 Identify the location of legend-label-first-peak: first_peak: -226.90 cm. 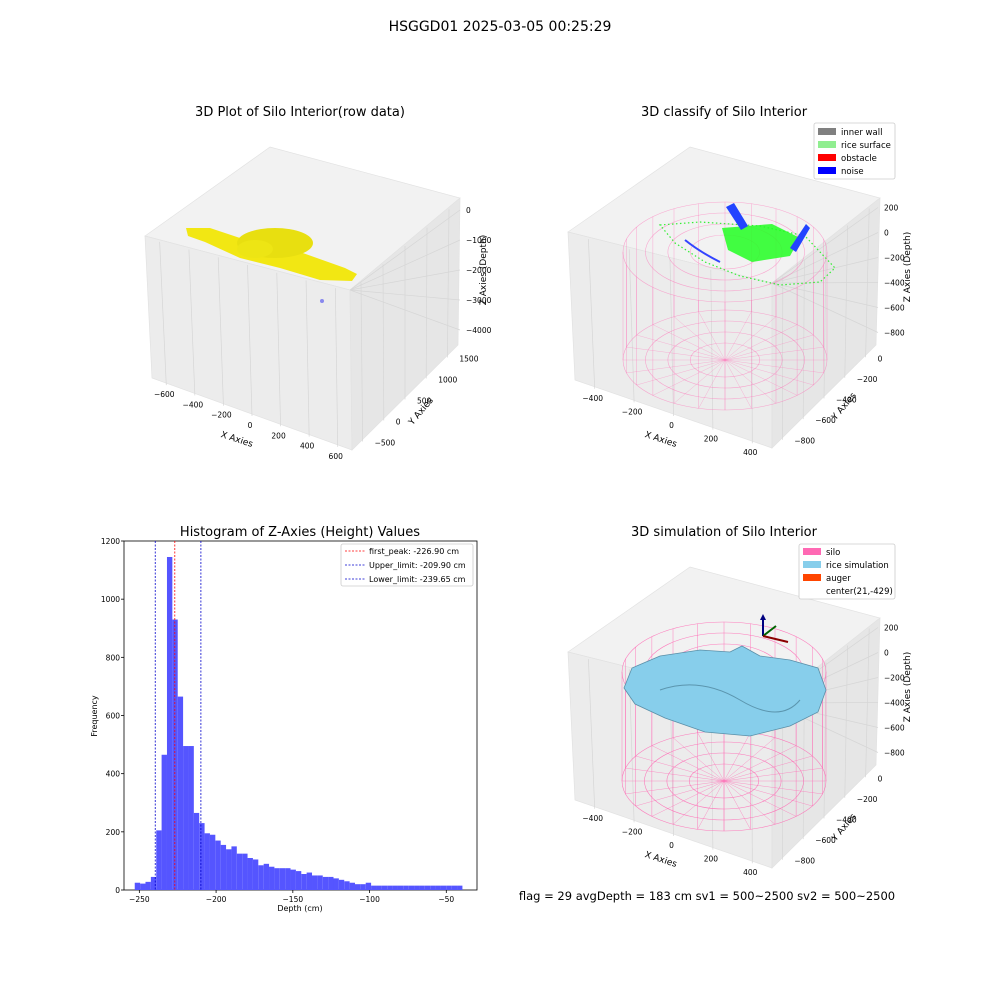
(414, 551).